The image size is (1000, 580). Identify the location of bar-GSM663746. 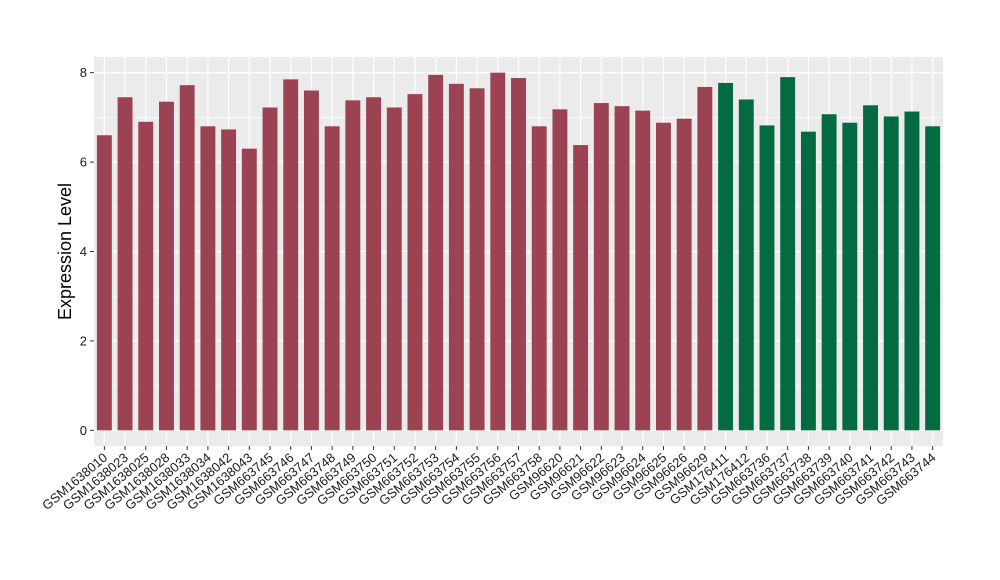
(291, 255).